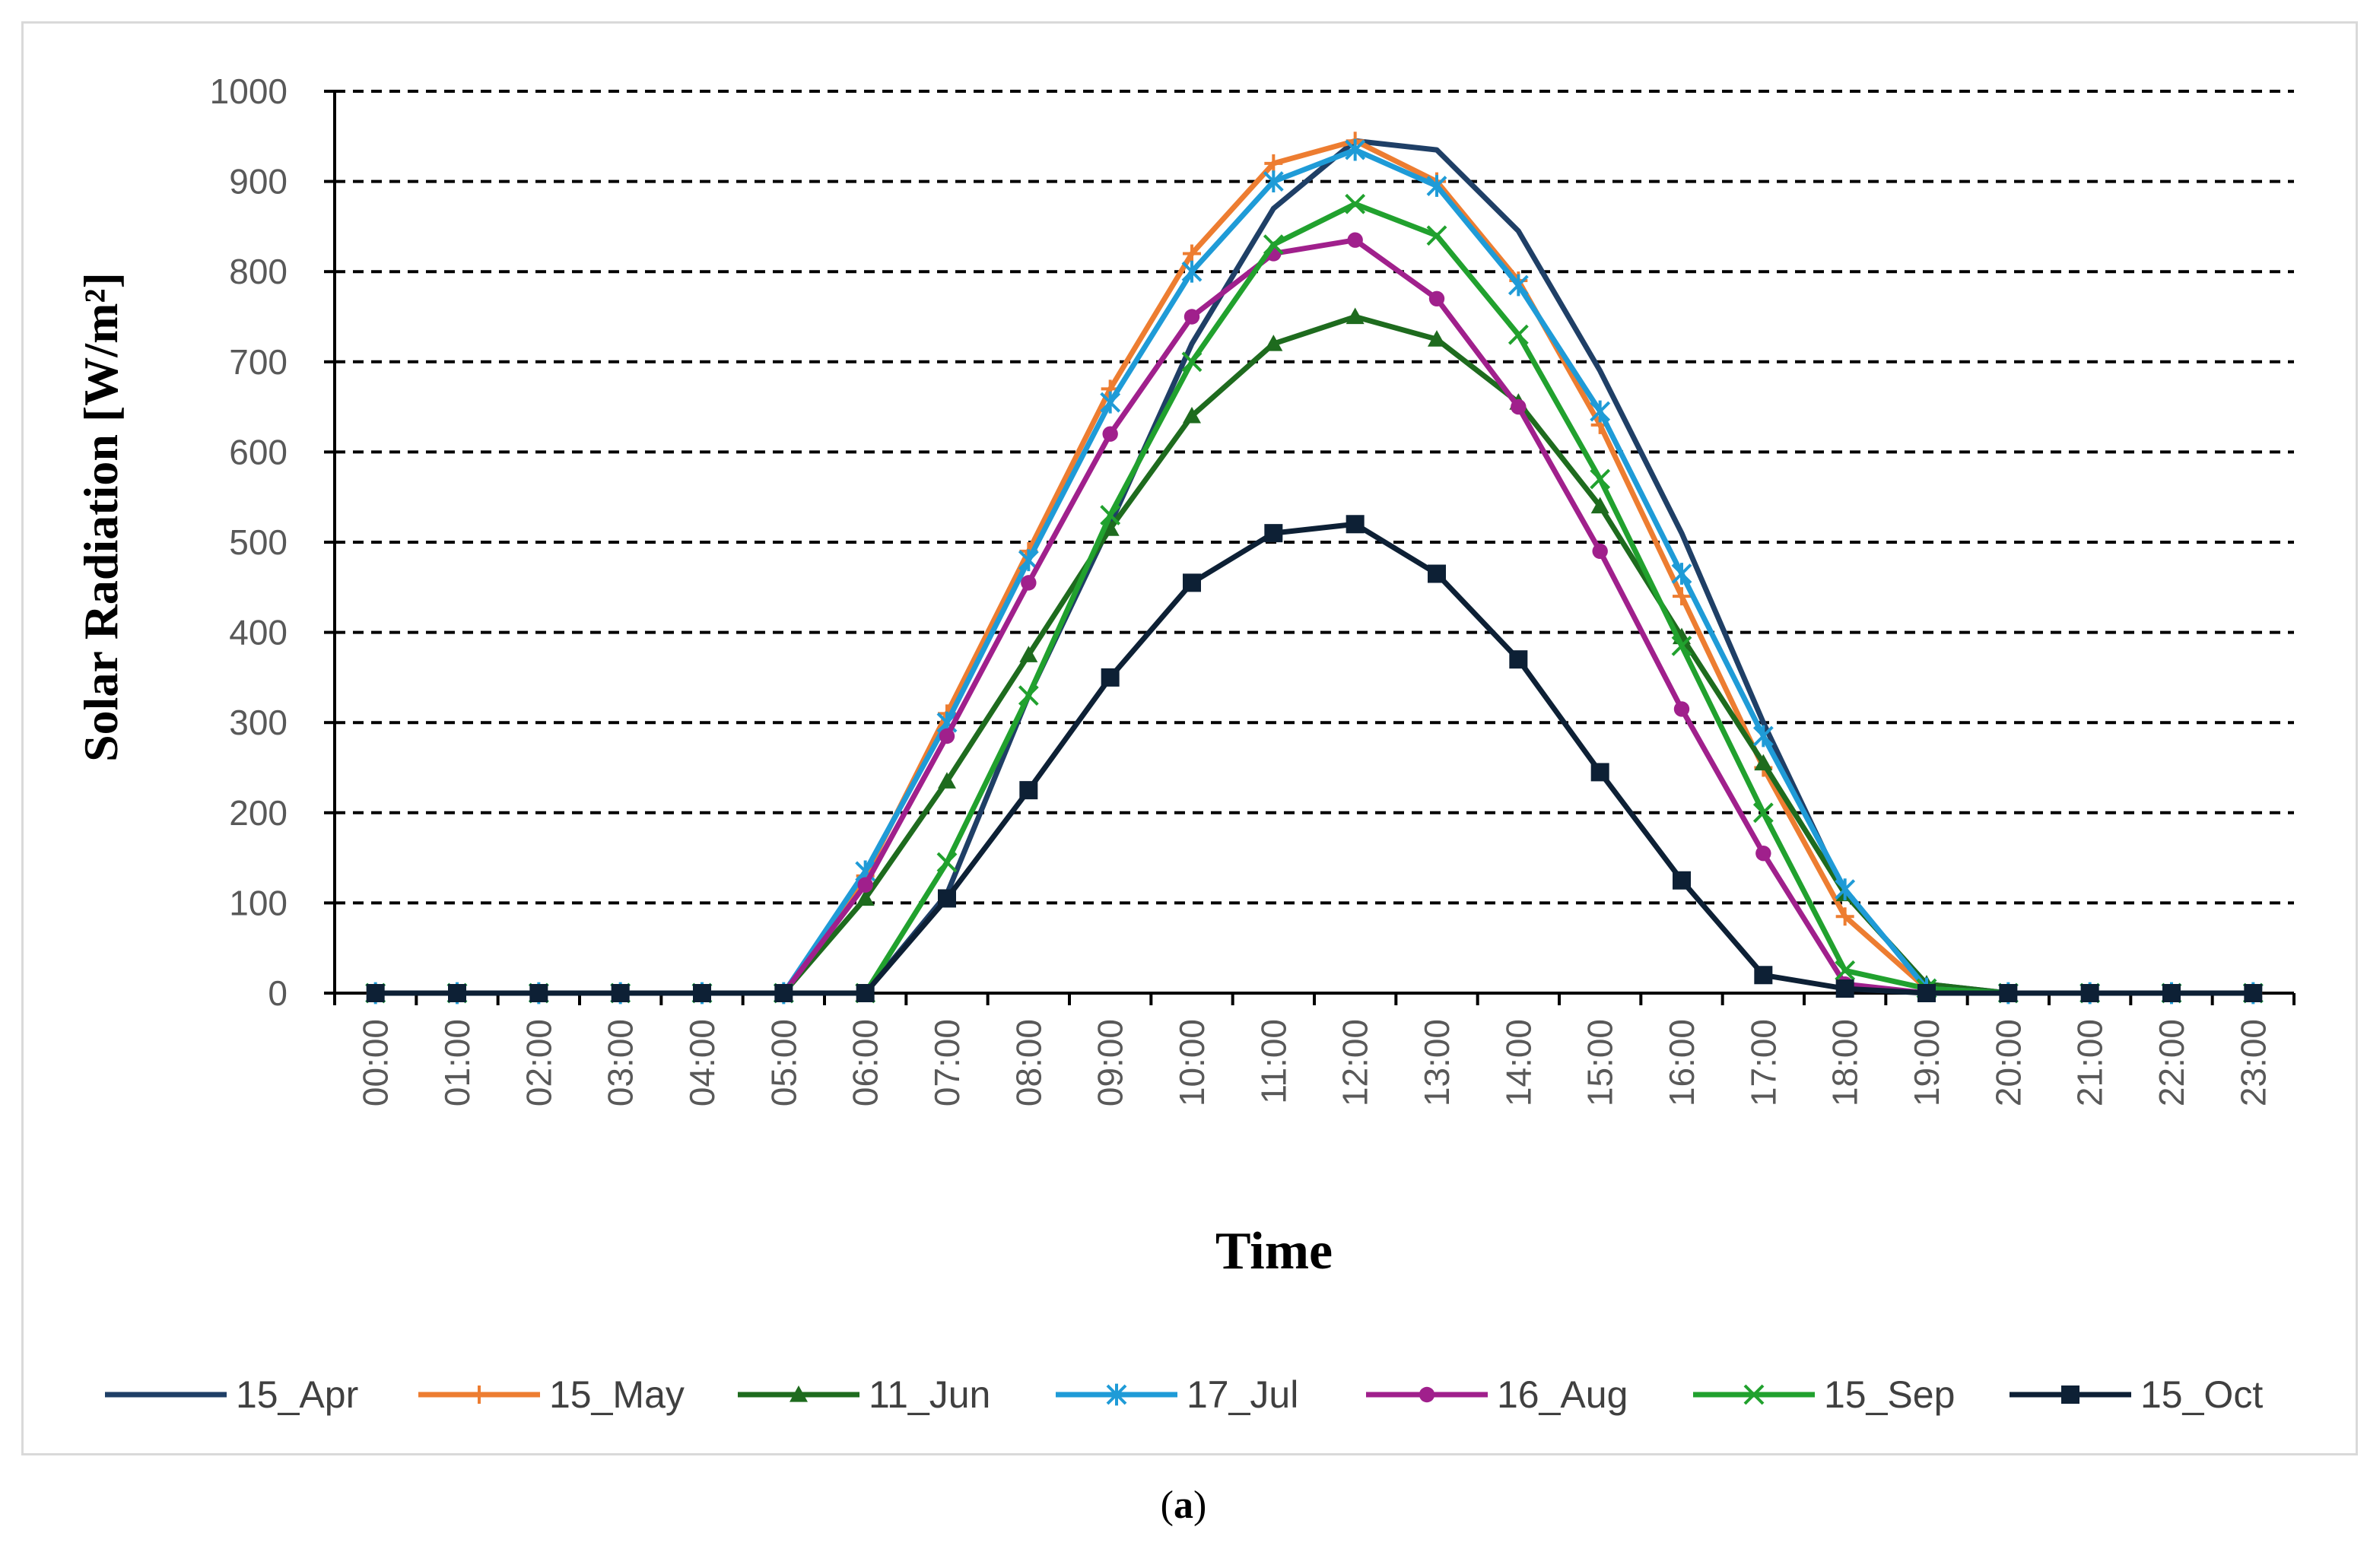  Describe the element at coordinates (1681, 1062) in the screenshot. I see `x-tick-label: 16:00` at that location.